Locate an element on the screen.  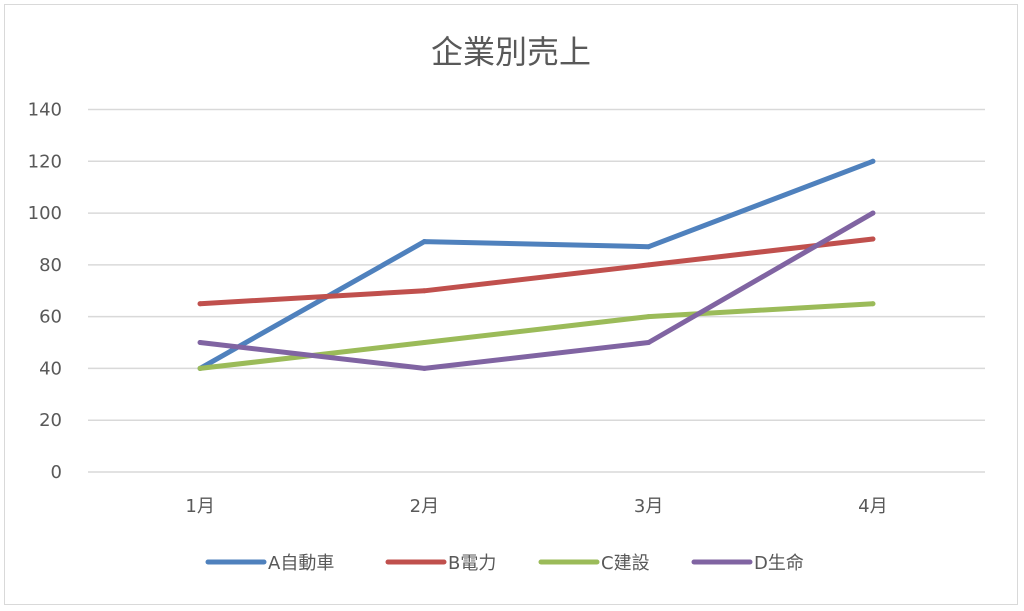
legend-item-1: A自動車 is located at coordinates (269, 563).